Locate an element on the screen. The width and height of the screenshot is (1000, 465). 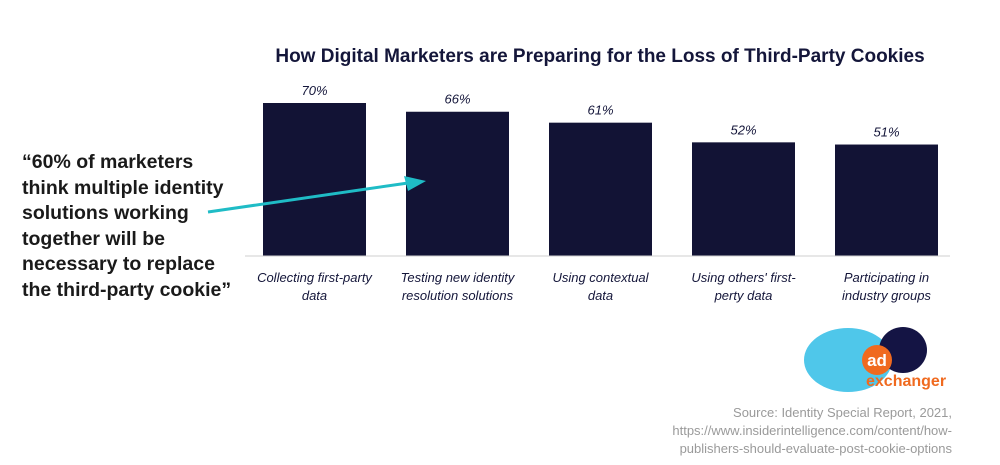
category-label-0-1: data is located at coordinates (314, 295).